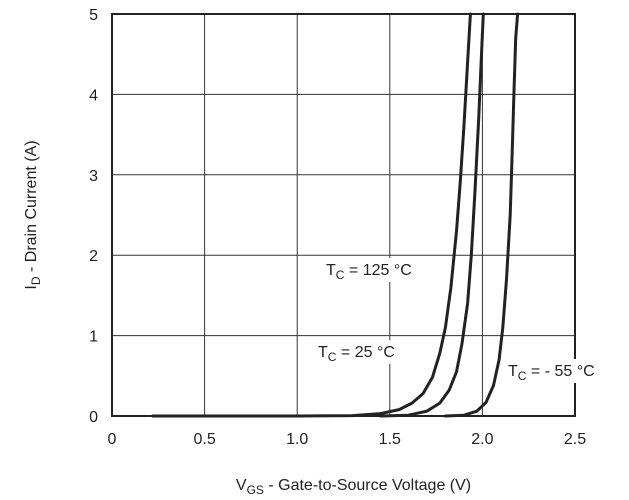 This screenshot has width=629, height=500. I want to click on y-tick-label-0: 0, so click(93, 417).